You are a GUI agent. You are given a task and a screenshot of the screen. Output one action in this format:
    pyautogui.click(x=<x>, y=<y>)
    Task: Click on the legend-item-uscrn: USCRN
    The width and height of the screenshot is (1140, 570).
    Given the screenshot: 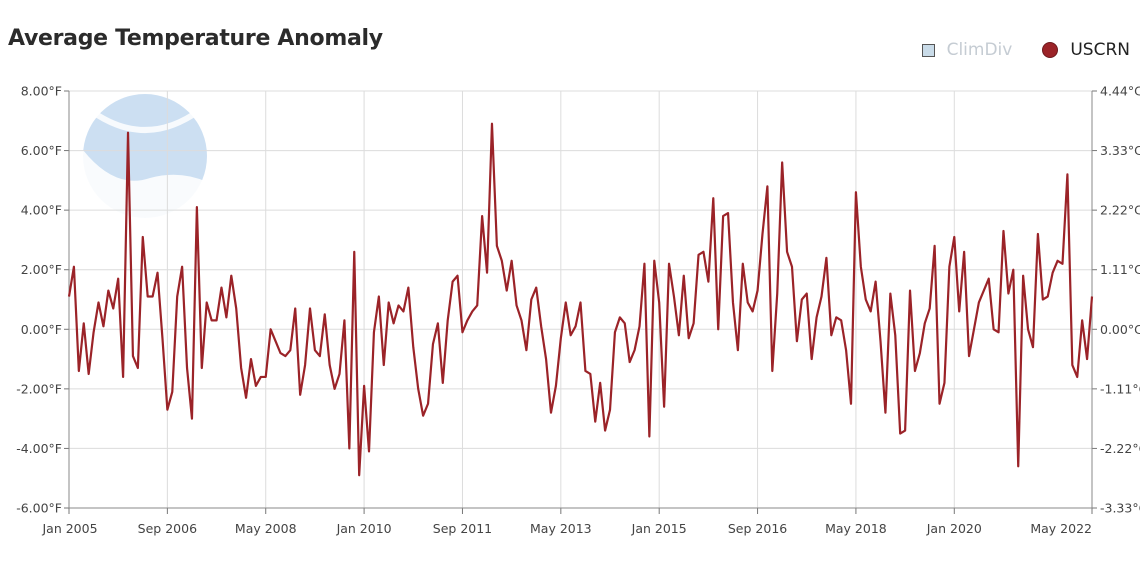 What is the action you would take?
    pyautogui.click(x=1086, y=50)
    